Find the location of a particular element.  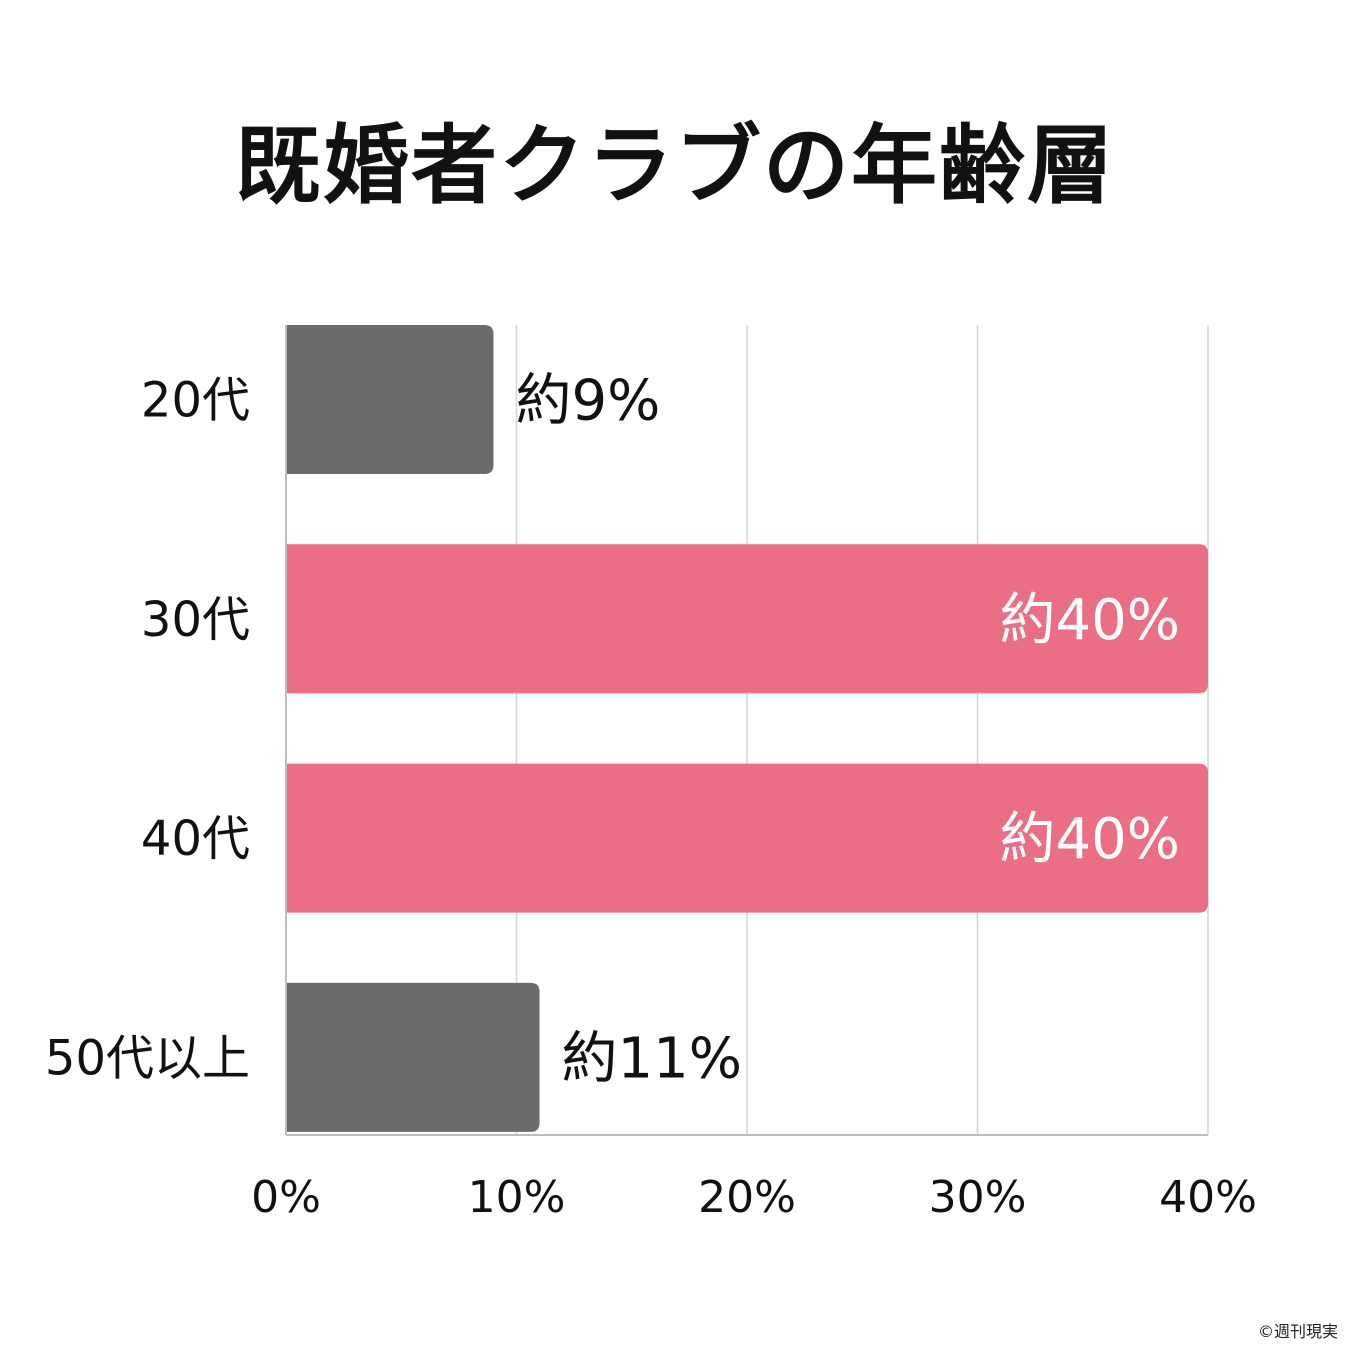

category-label: 30代 is located at coordinates (195, 620).